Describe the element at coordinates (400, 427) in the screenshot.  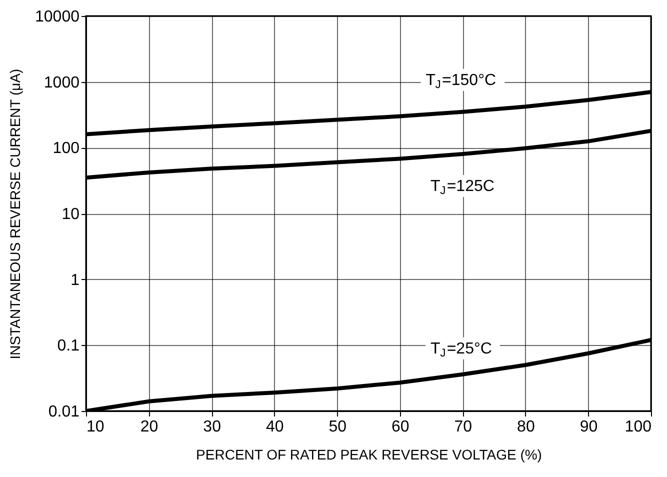
I see `x-tick-label: 60` at that location.